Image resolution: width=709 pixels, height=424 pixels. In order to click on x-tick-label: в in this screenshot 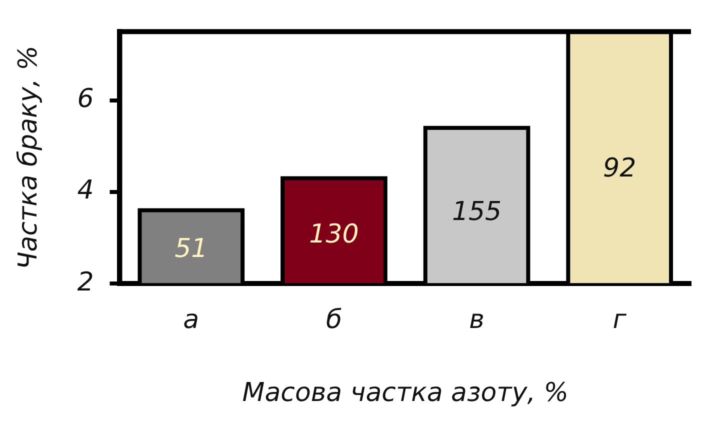, I will do `click(476, 319)`.